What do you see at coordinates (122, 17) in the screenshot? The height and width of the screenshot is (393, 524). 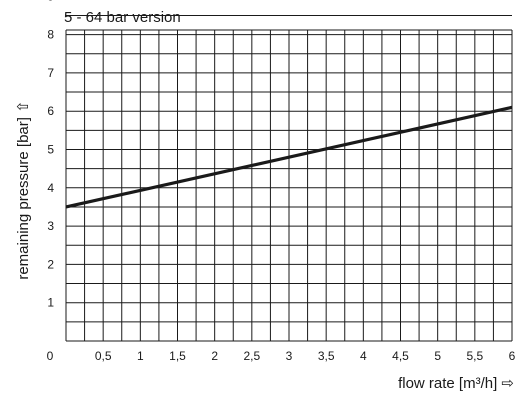 I see `chart-title: 5 - 64 bar version` at bounding box center [122, 17].